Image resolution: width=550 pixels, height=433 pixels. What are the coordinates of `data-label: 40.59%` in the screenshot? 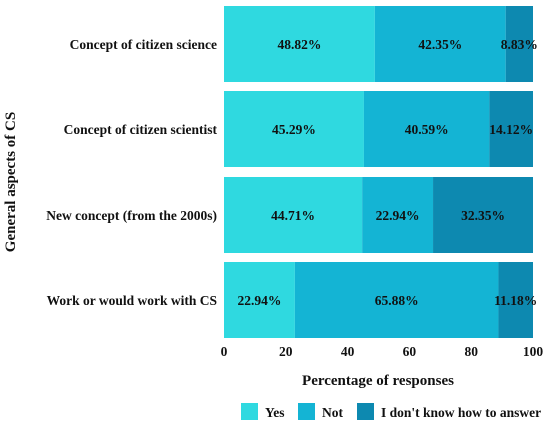 It's located at (427, 129).